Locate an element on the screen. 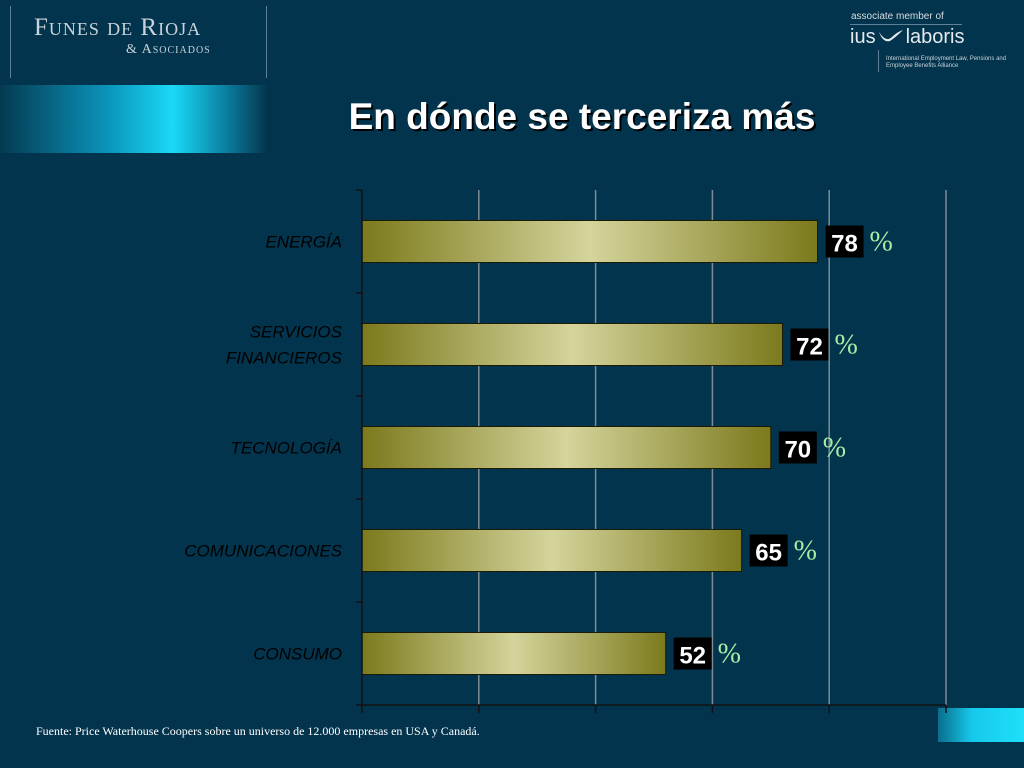 The width and height of the screenshot is (1024, 768). network-name-left: ius is located at coordinates (863, 37).